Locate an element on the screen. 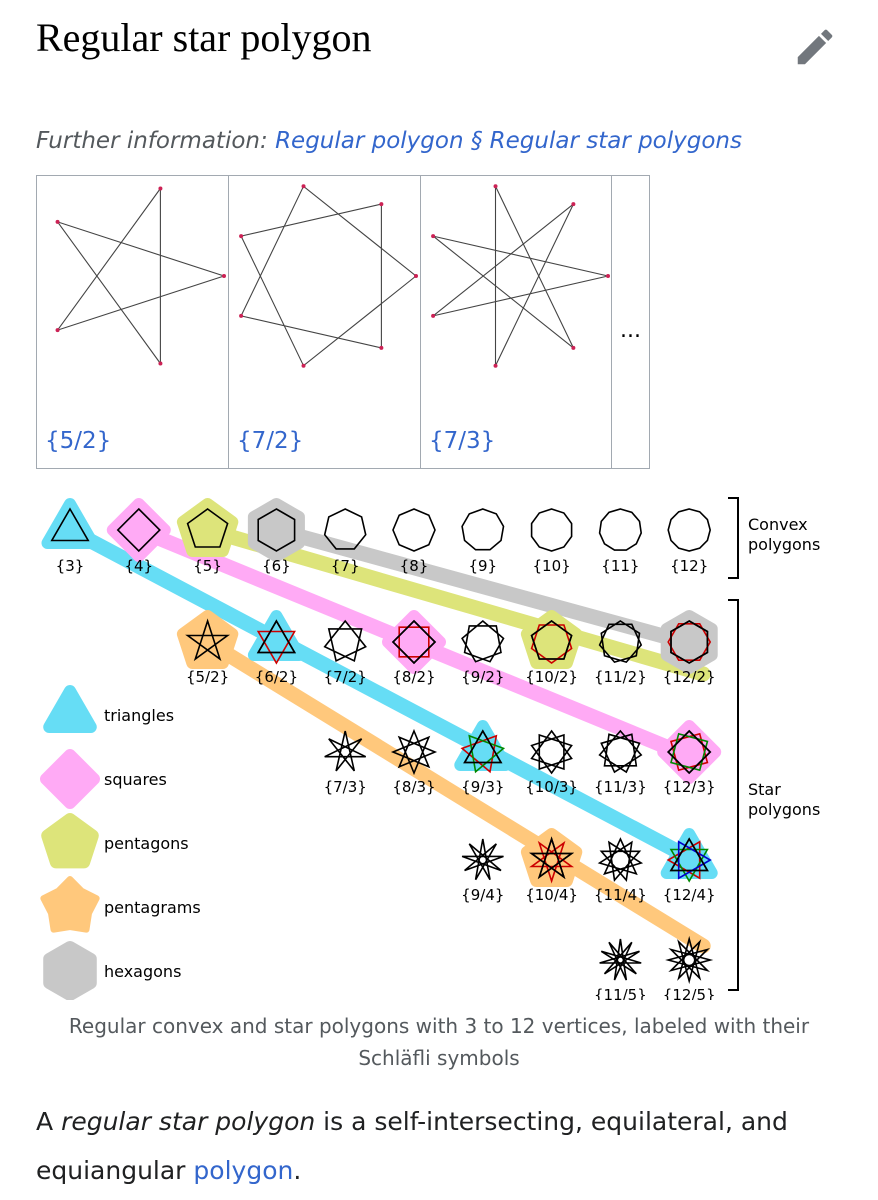  symbol-label: {5} is located at coordinates (207, 566).